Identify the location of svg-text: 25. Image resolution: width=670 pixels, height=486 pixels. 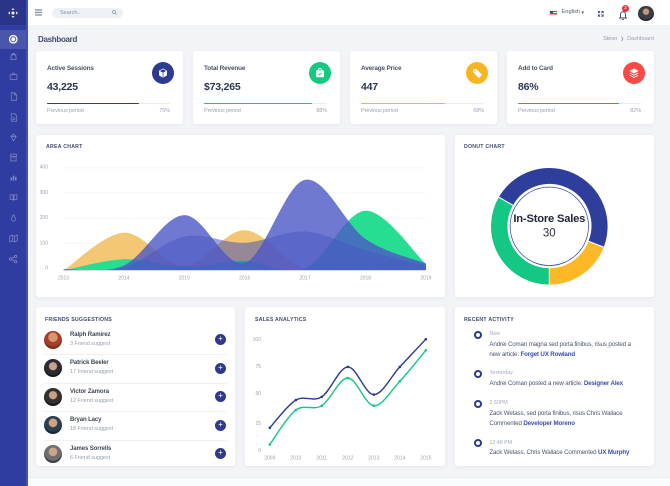
(258, 424).